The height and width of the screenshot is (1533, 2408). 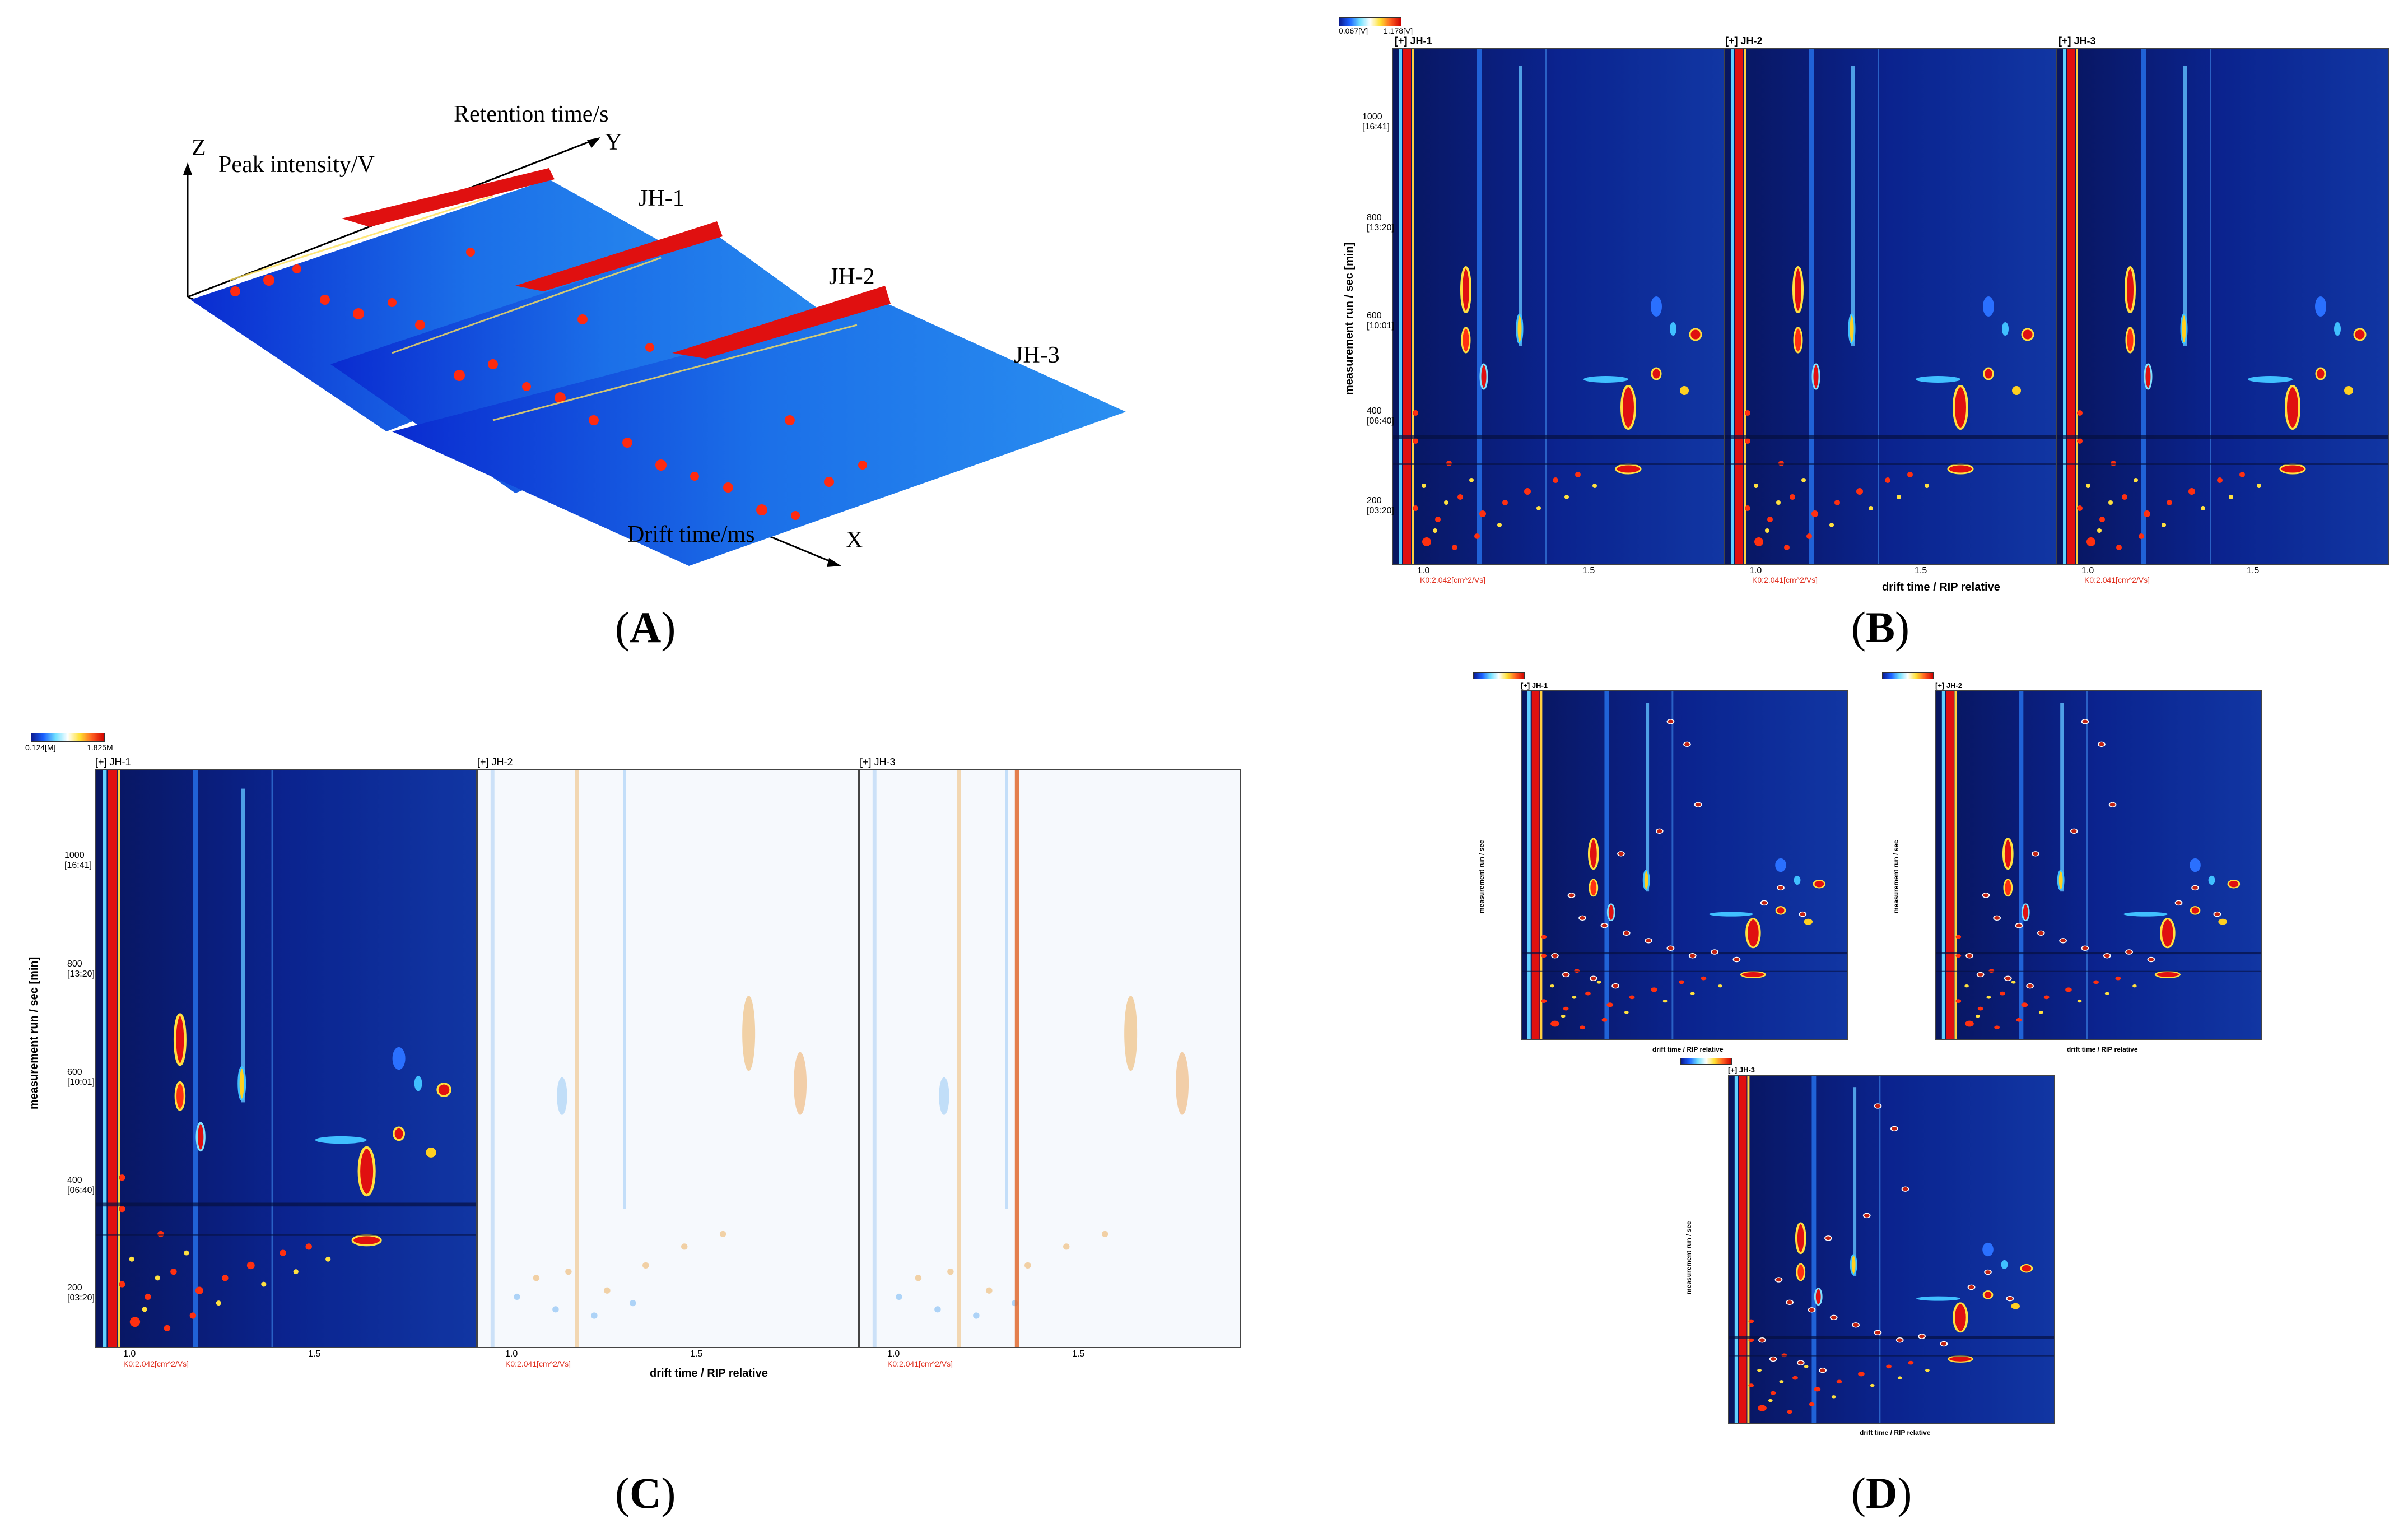 What do you see at coordinates (696, 1354) in the screenshot?
I see `xtick-c2-2: 1.5` at bounding box center [696, 1354].